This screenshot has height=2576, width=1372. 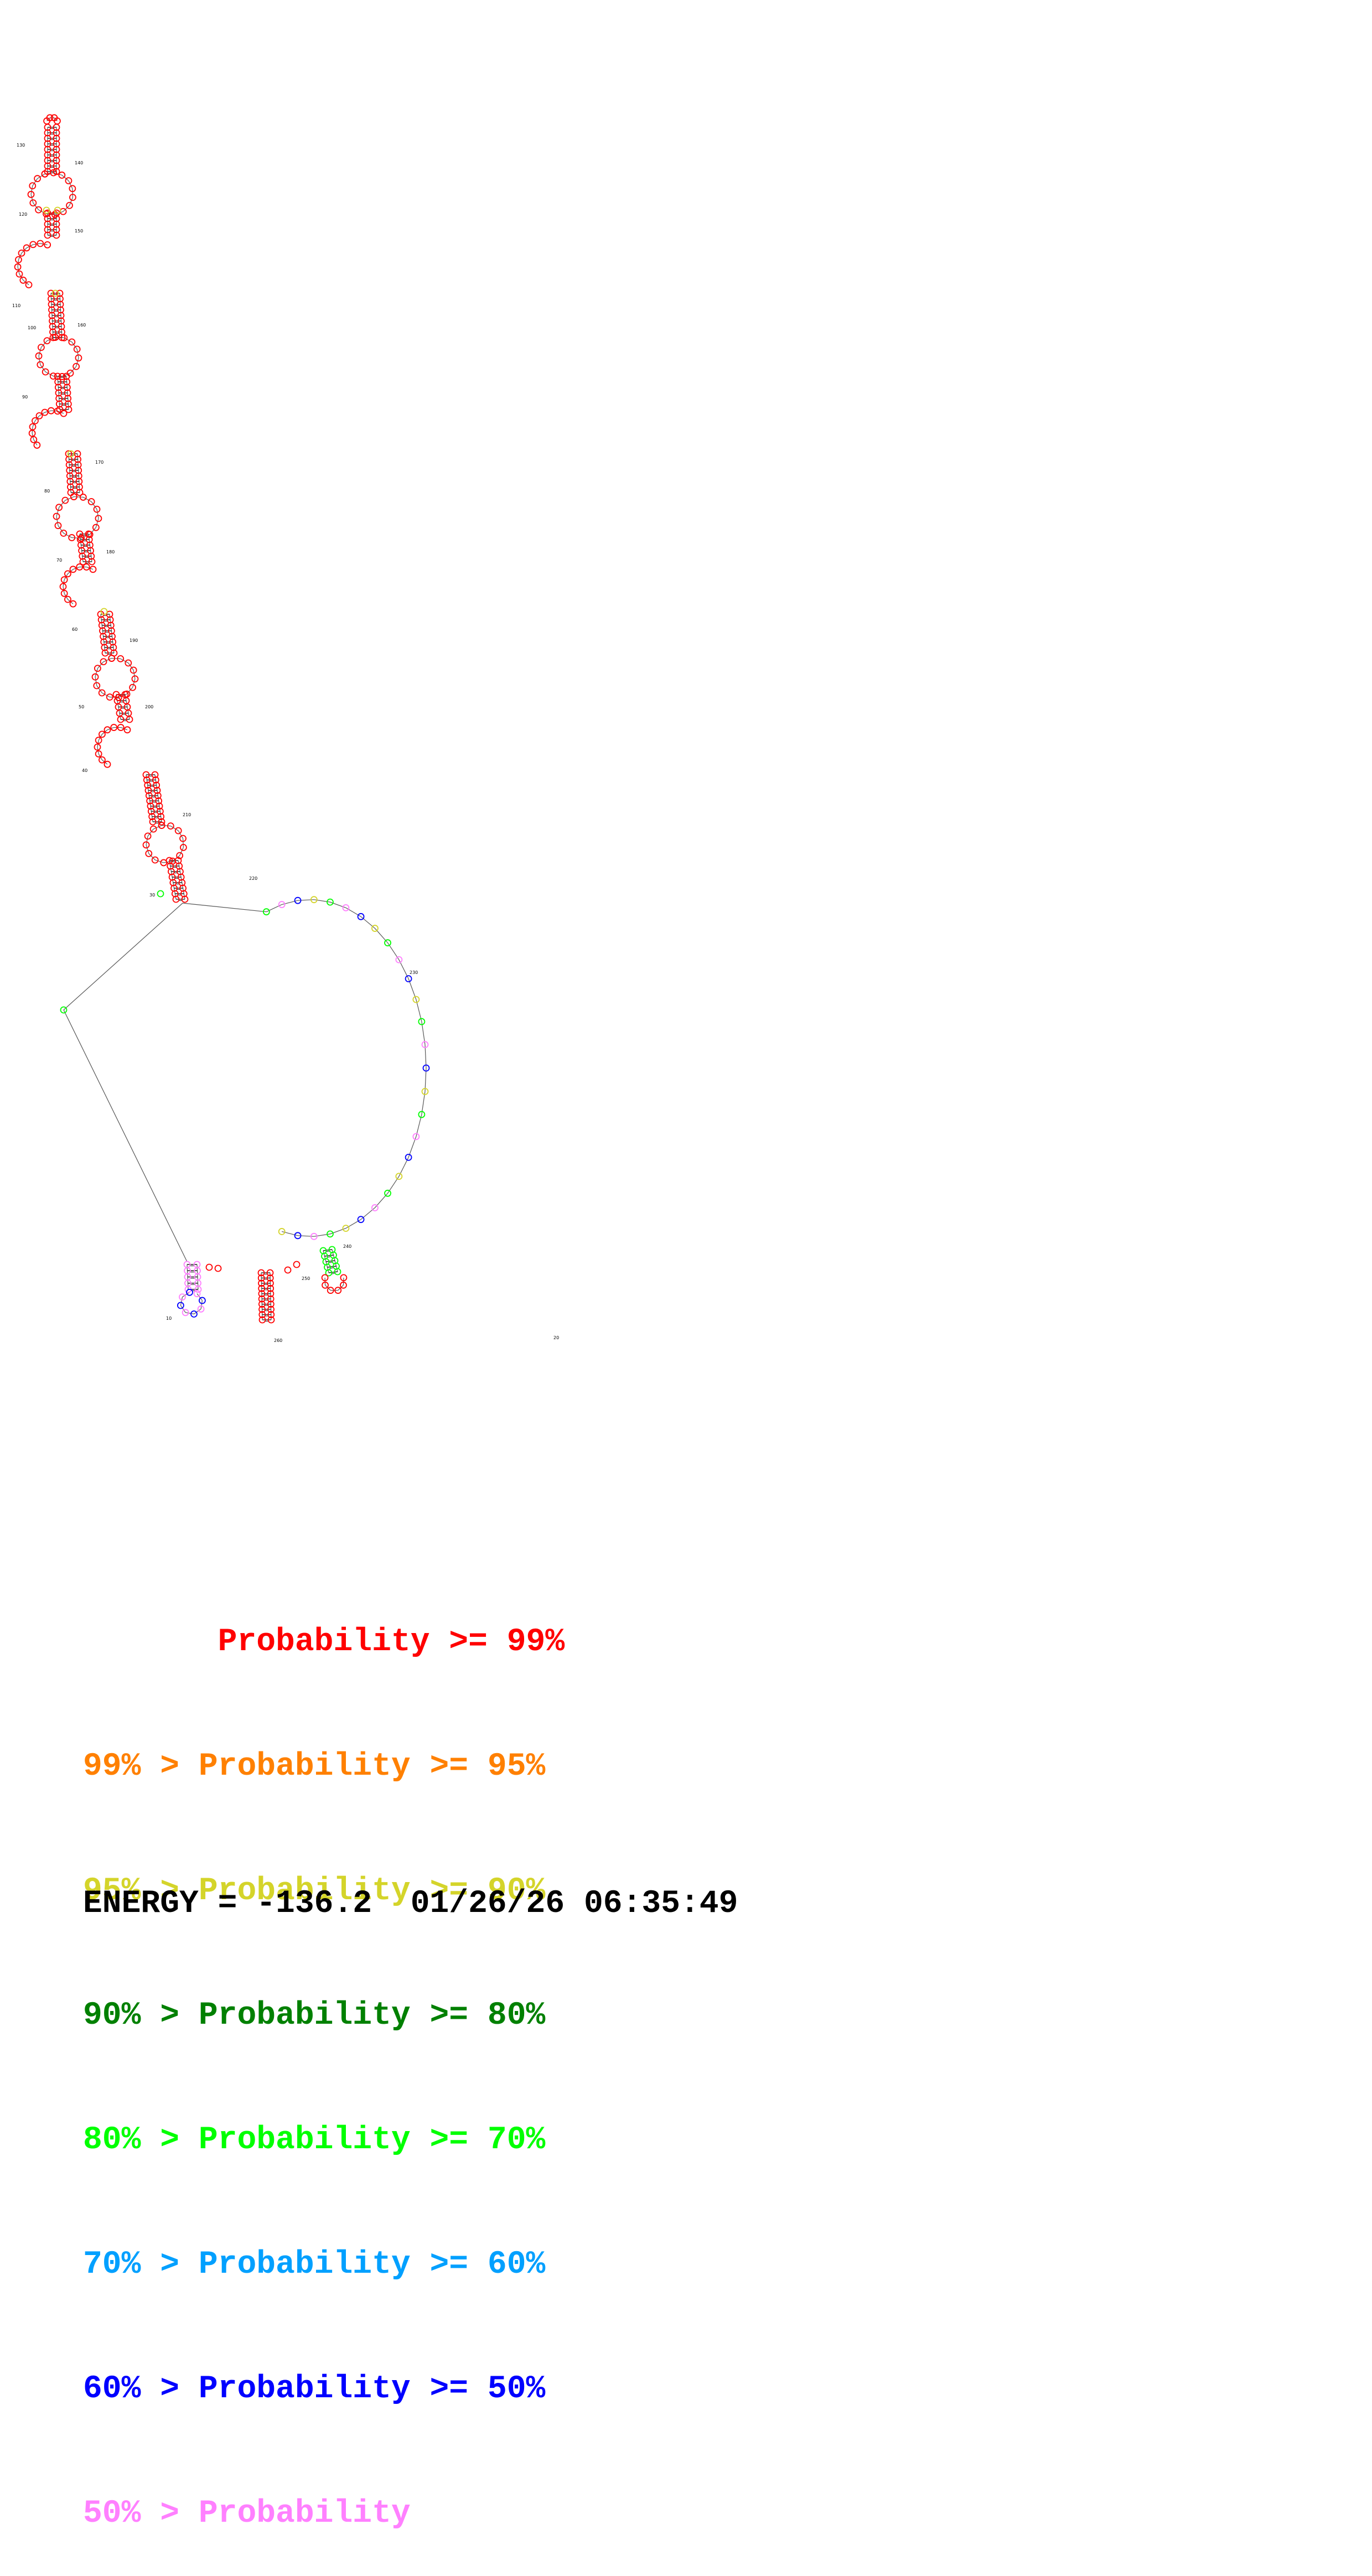 I want to click on legend-row-80: 90% > Probability >= 80%, so click(x=324, y=2015).